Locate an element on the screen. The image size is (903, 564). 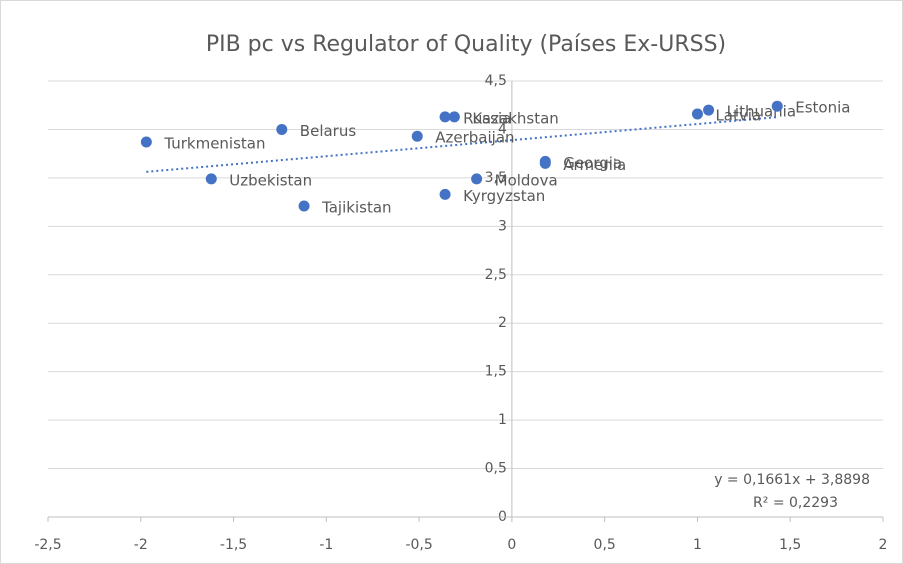
x-tick-label: 1 is located at coordinates (697, 545).